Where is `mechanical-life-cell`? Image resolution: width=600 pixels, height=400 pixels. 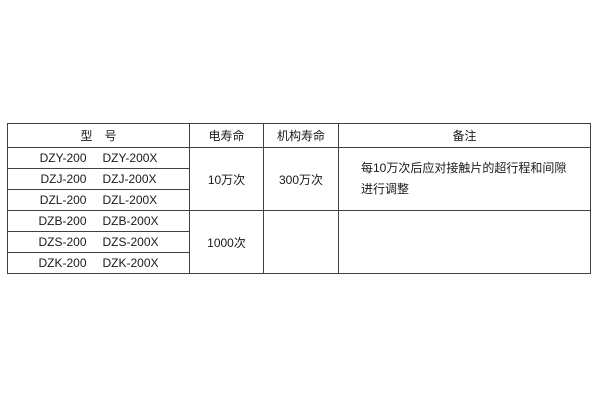
mechanical-life-cell is located at coordinates (301, 242).